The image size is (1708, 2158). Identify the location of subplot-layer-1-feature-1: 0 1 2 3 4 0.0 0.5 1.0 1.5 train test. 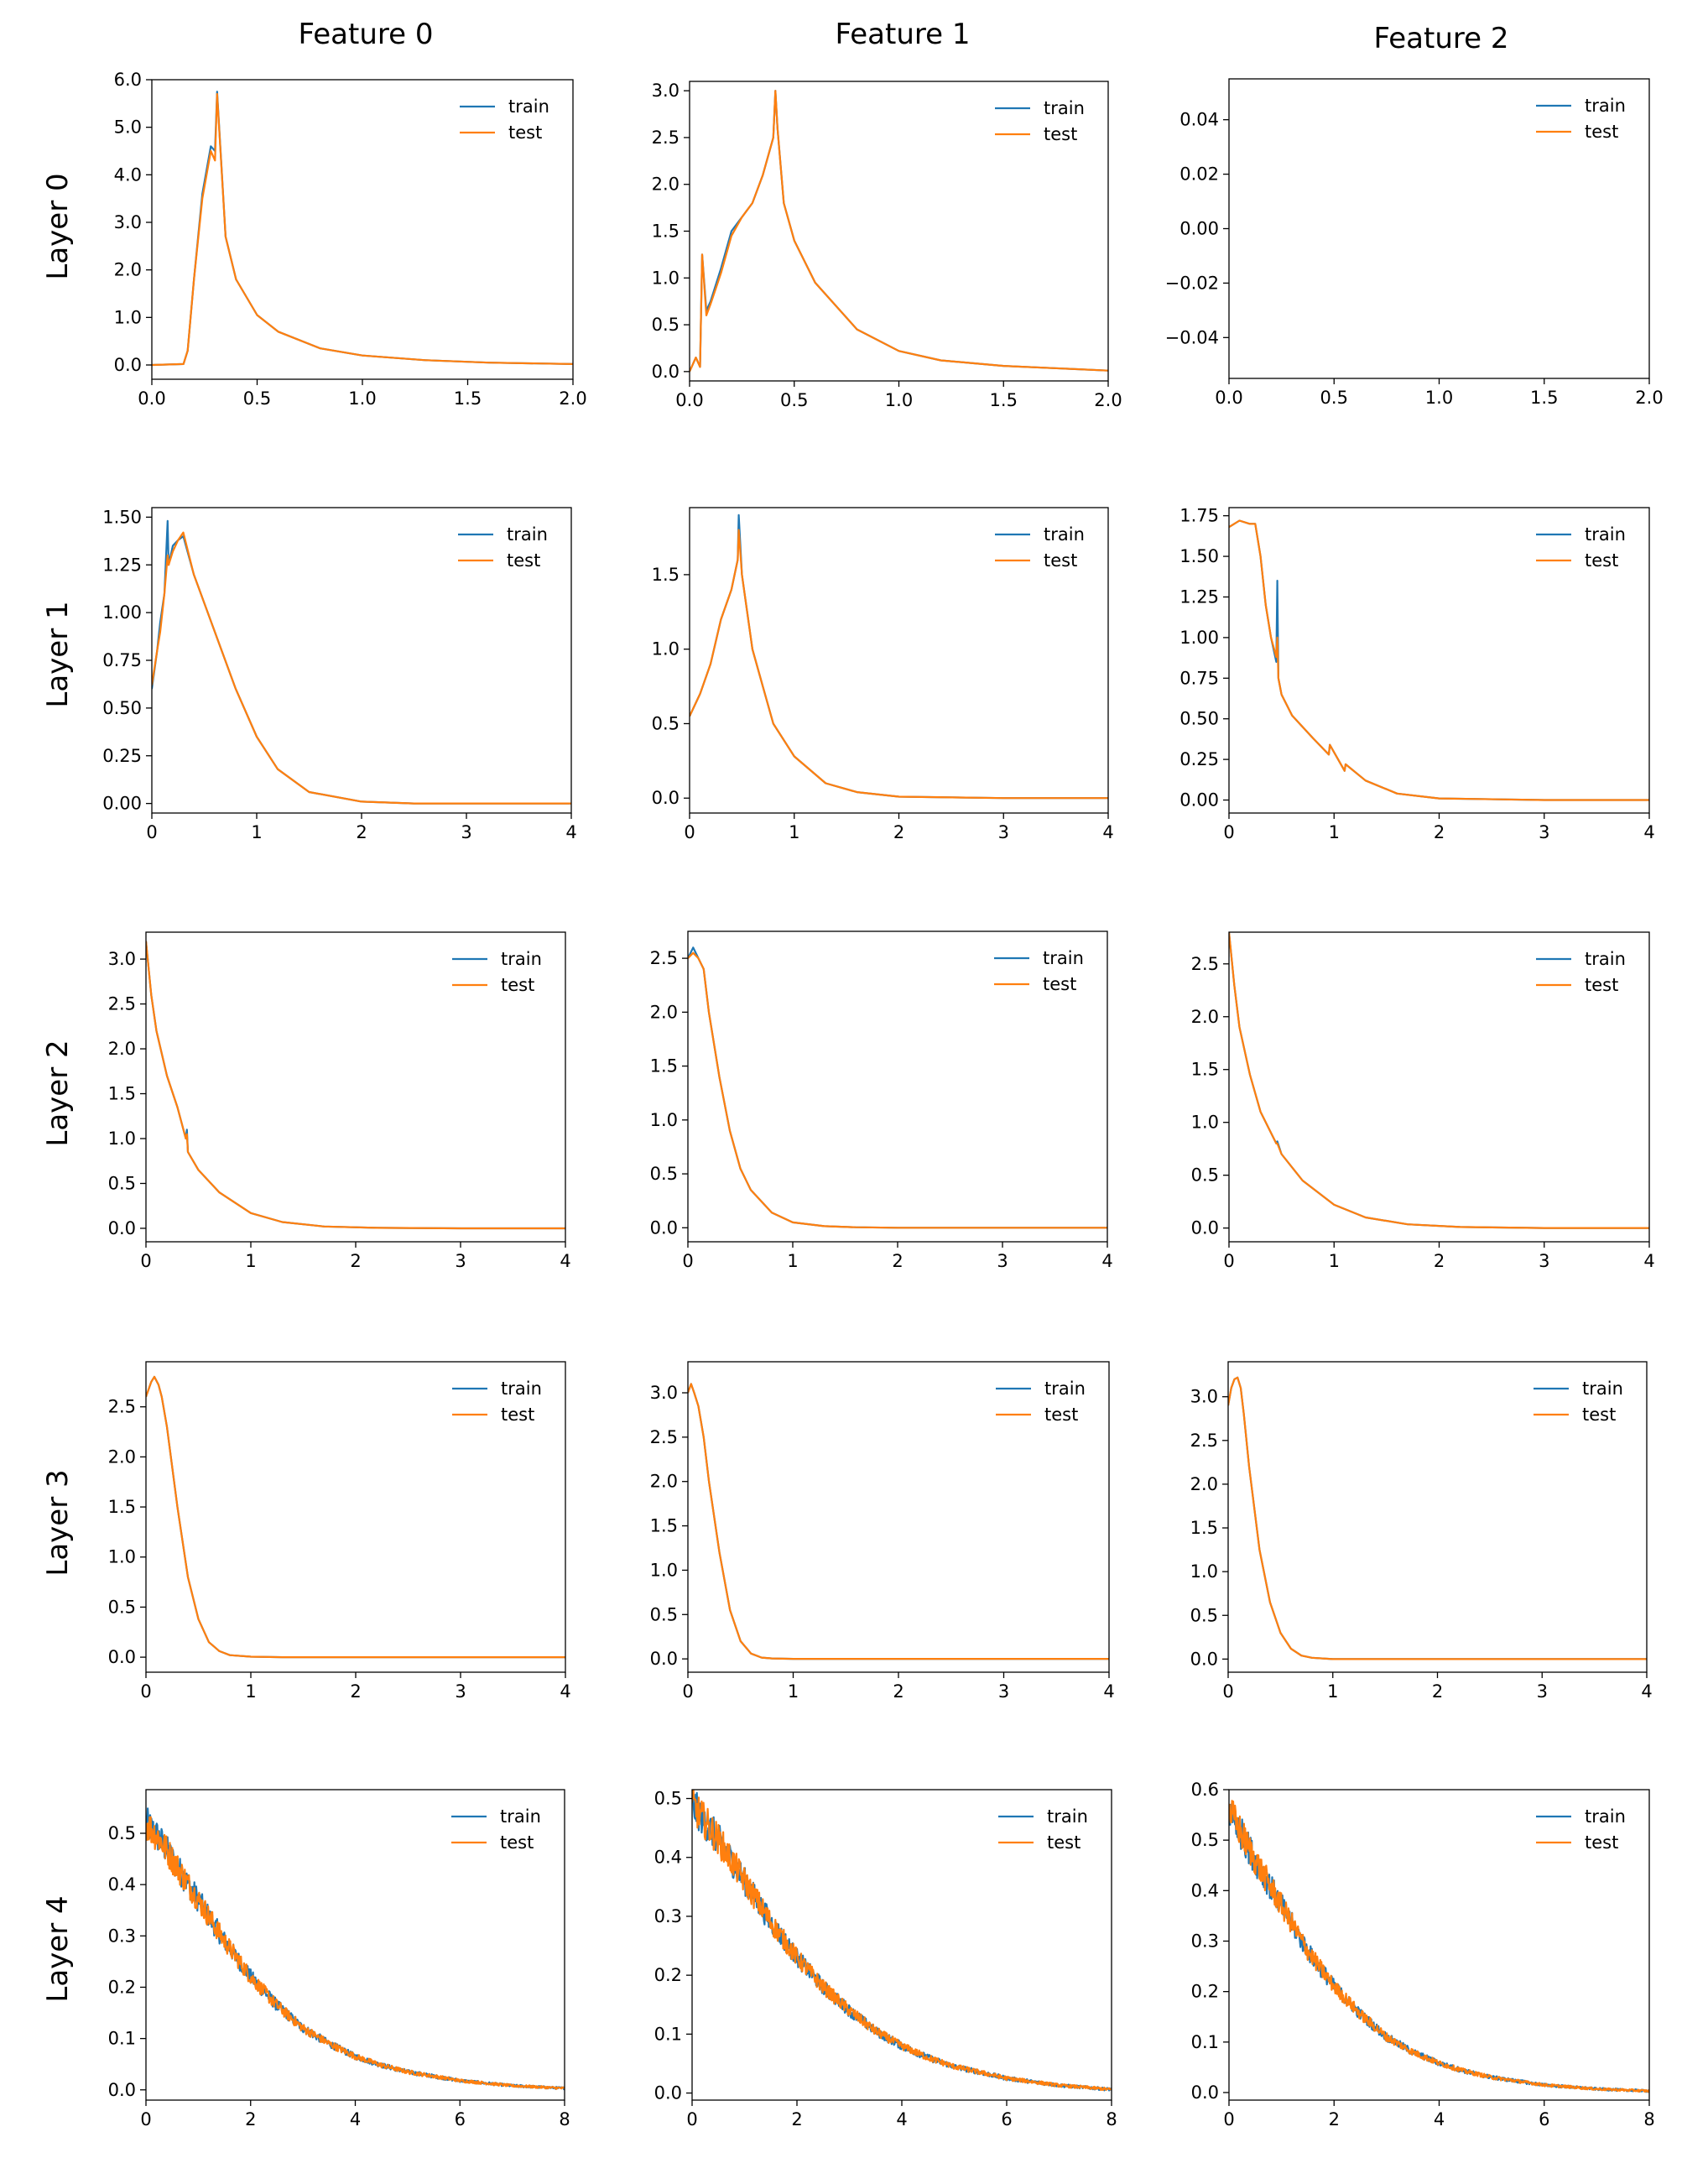
(883, 674).